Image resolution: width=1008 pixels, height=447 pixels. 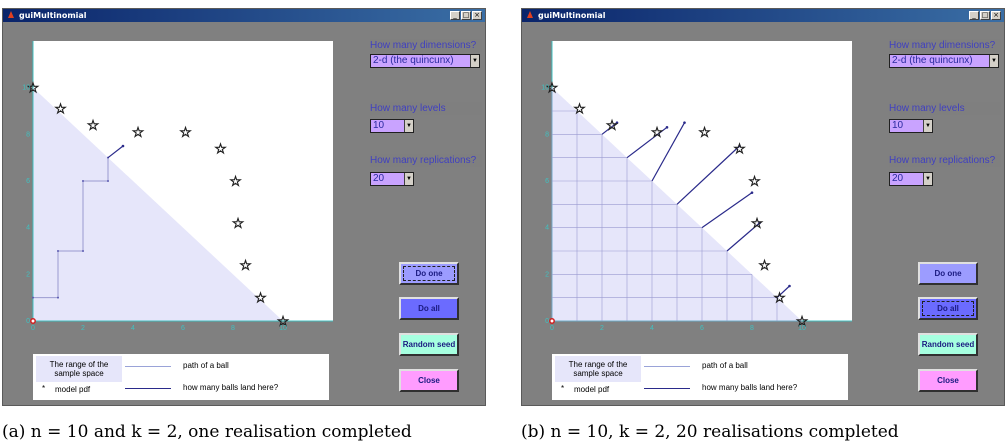 What do you see at coordinates (28, 228) in the screenshot?
I see `y-tick-label: 4` at bounding box center [28, 228].